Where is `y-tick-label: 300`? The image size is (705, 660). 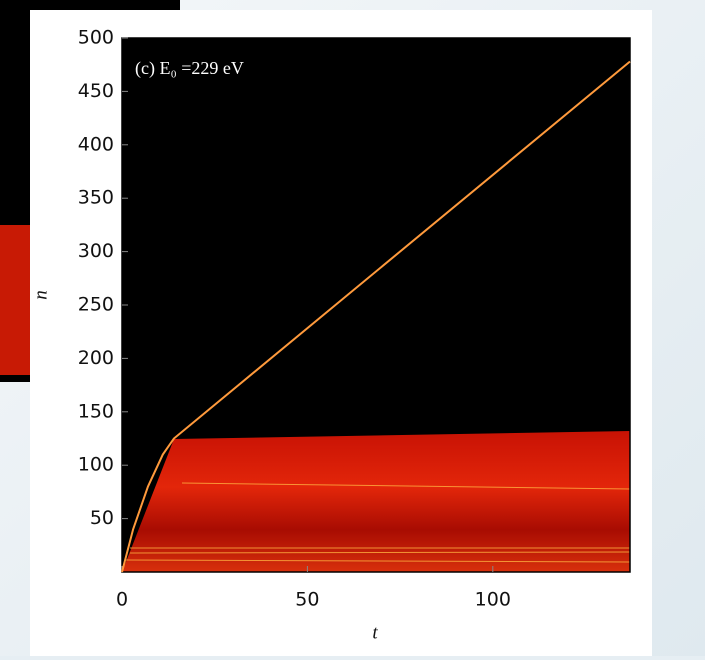 y-tick-label: 300 is located at coordinates (96, 251).